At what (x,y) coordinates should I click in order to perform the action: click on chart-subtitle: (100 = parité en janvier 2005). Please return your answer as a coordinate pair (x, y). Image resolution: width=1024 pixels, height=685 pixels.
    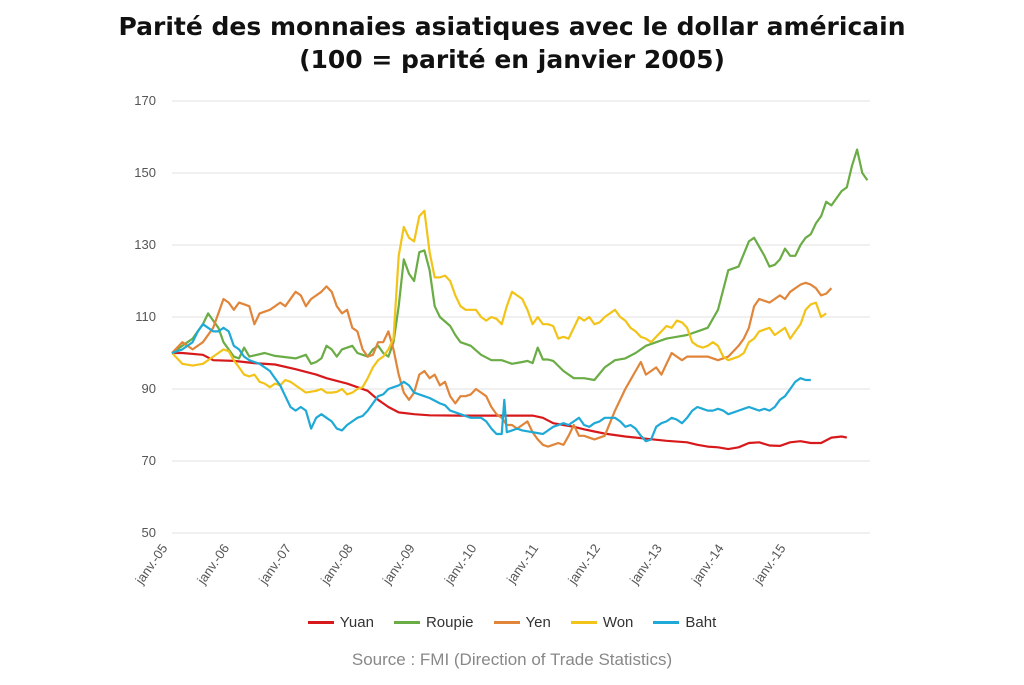
    Looking at the image, I should click on (512, 59).